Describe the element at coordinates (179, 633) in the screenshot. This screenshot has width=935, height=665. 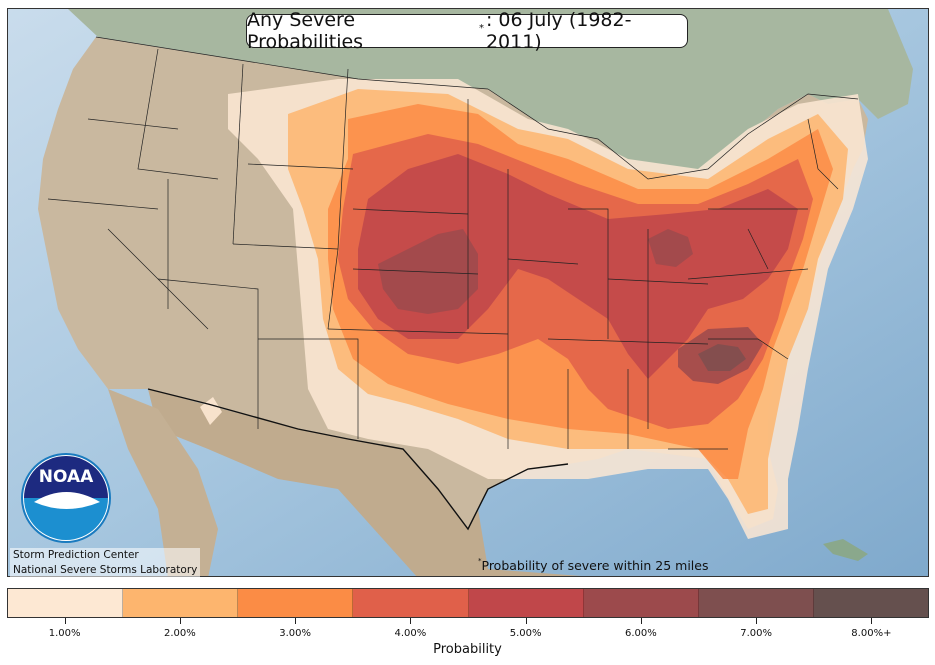
I see `colorbar-tick-label: 2.00%` at that location.